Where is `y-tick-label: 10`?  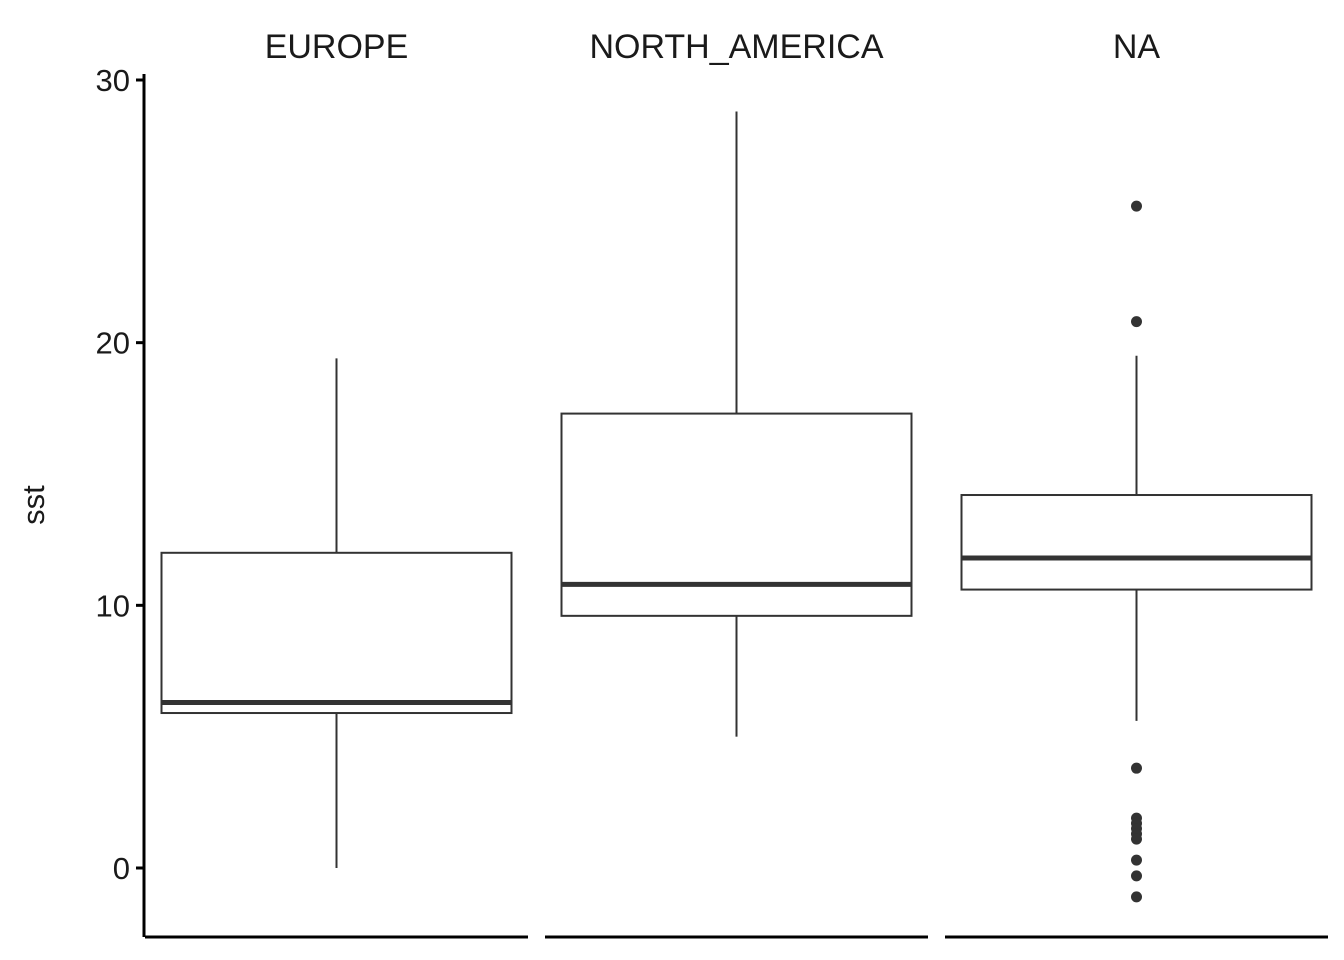
y-tick-label: 10 is located at coordinates (113, 605).